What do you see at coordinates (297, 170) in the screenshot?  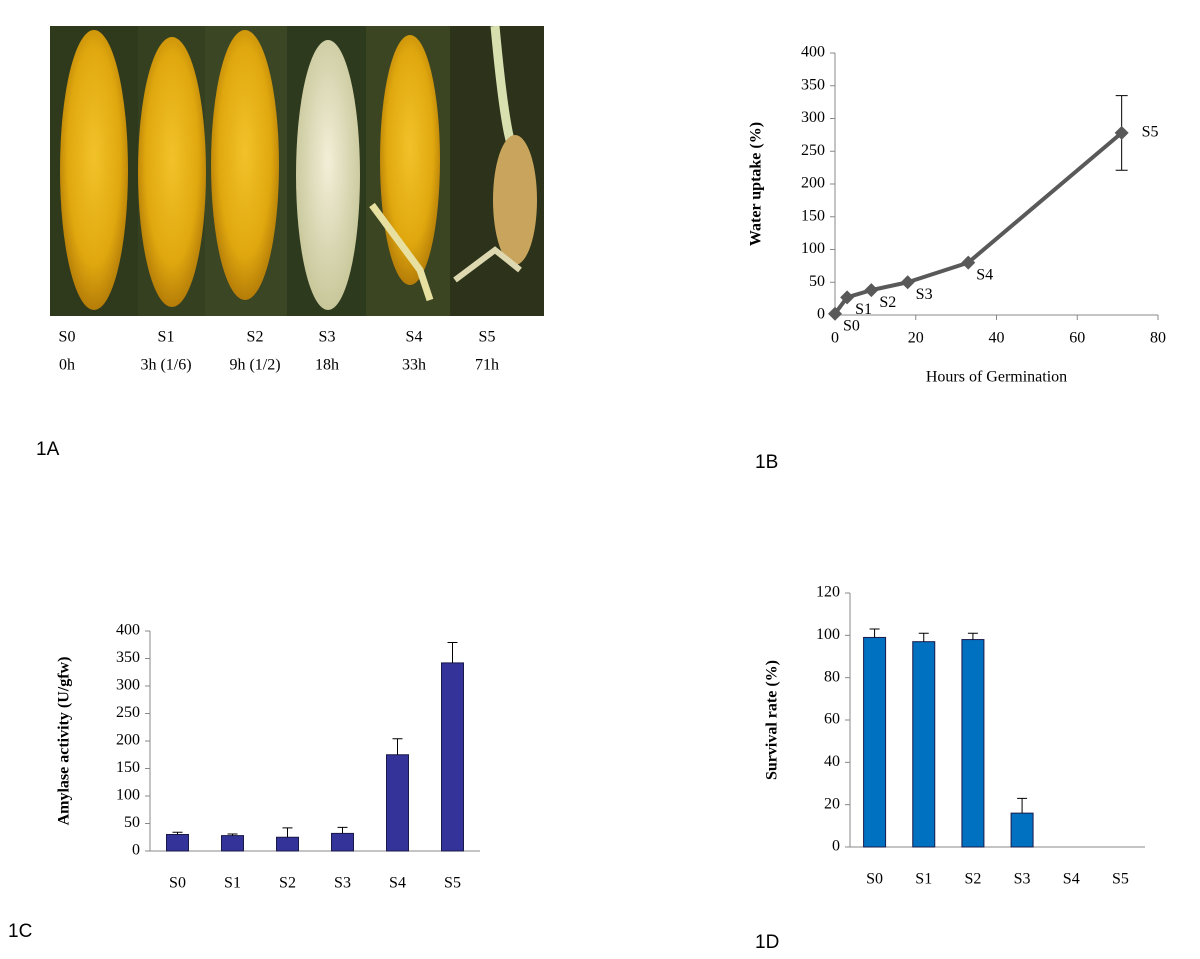 I see `photo` at bounding box center [297, 170].